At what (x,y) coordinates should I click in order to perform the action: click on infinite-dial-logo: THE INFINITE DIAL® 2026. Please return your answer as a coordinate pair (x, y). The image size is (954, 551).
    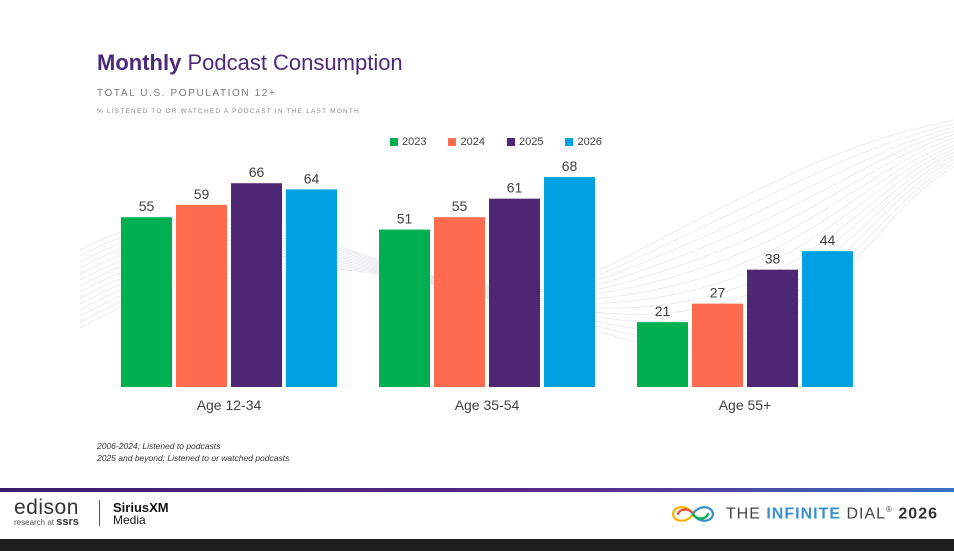
    Looking at the image, I should click on (803, 514).